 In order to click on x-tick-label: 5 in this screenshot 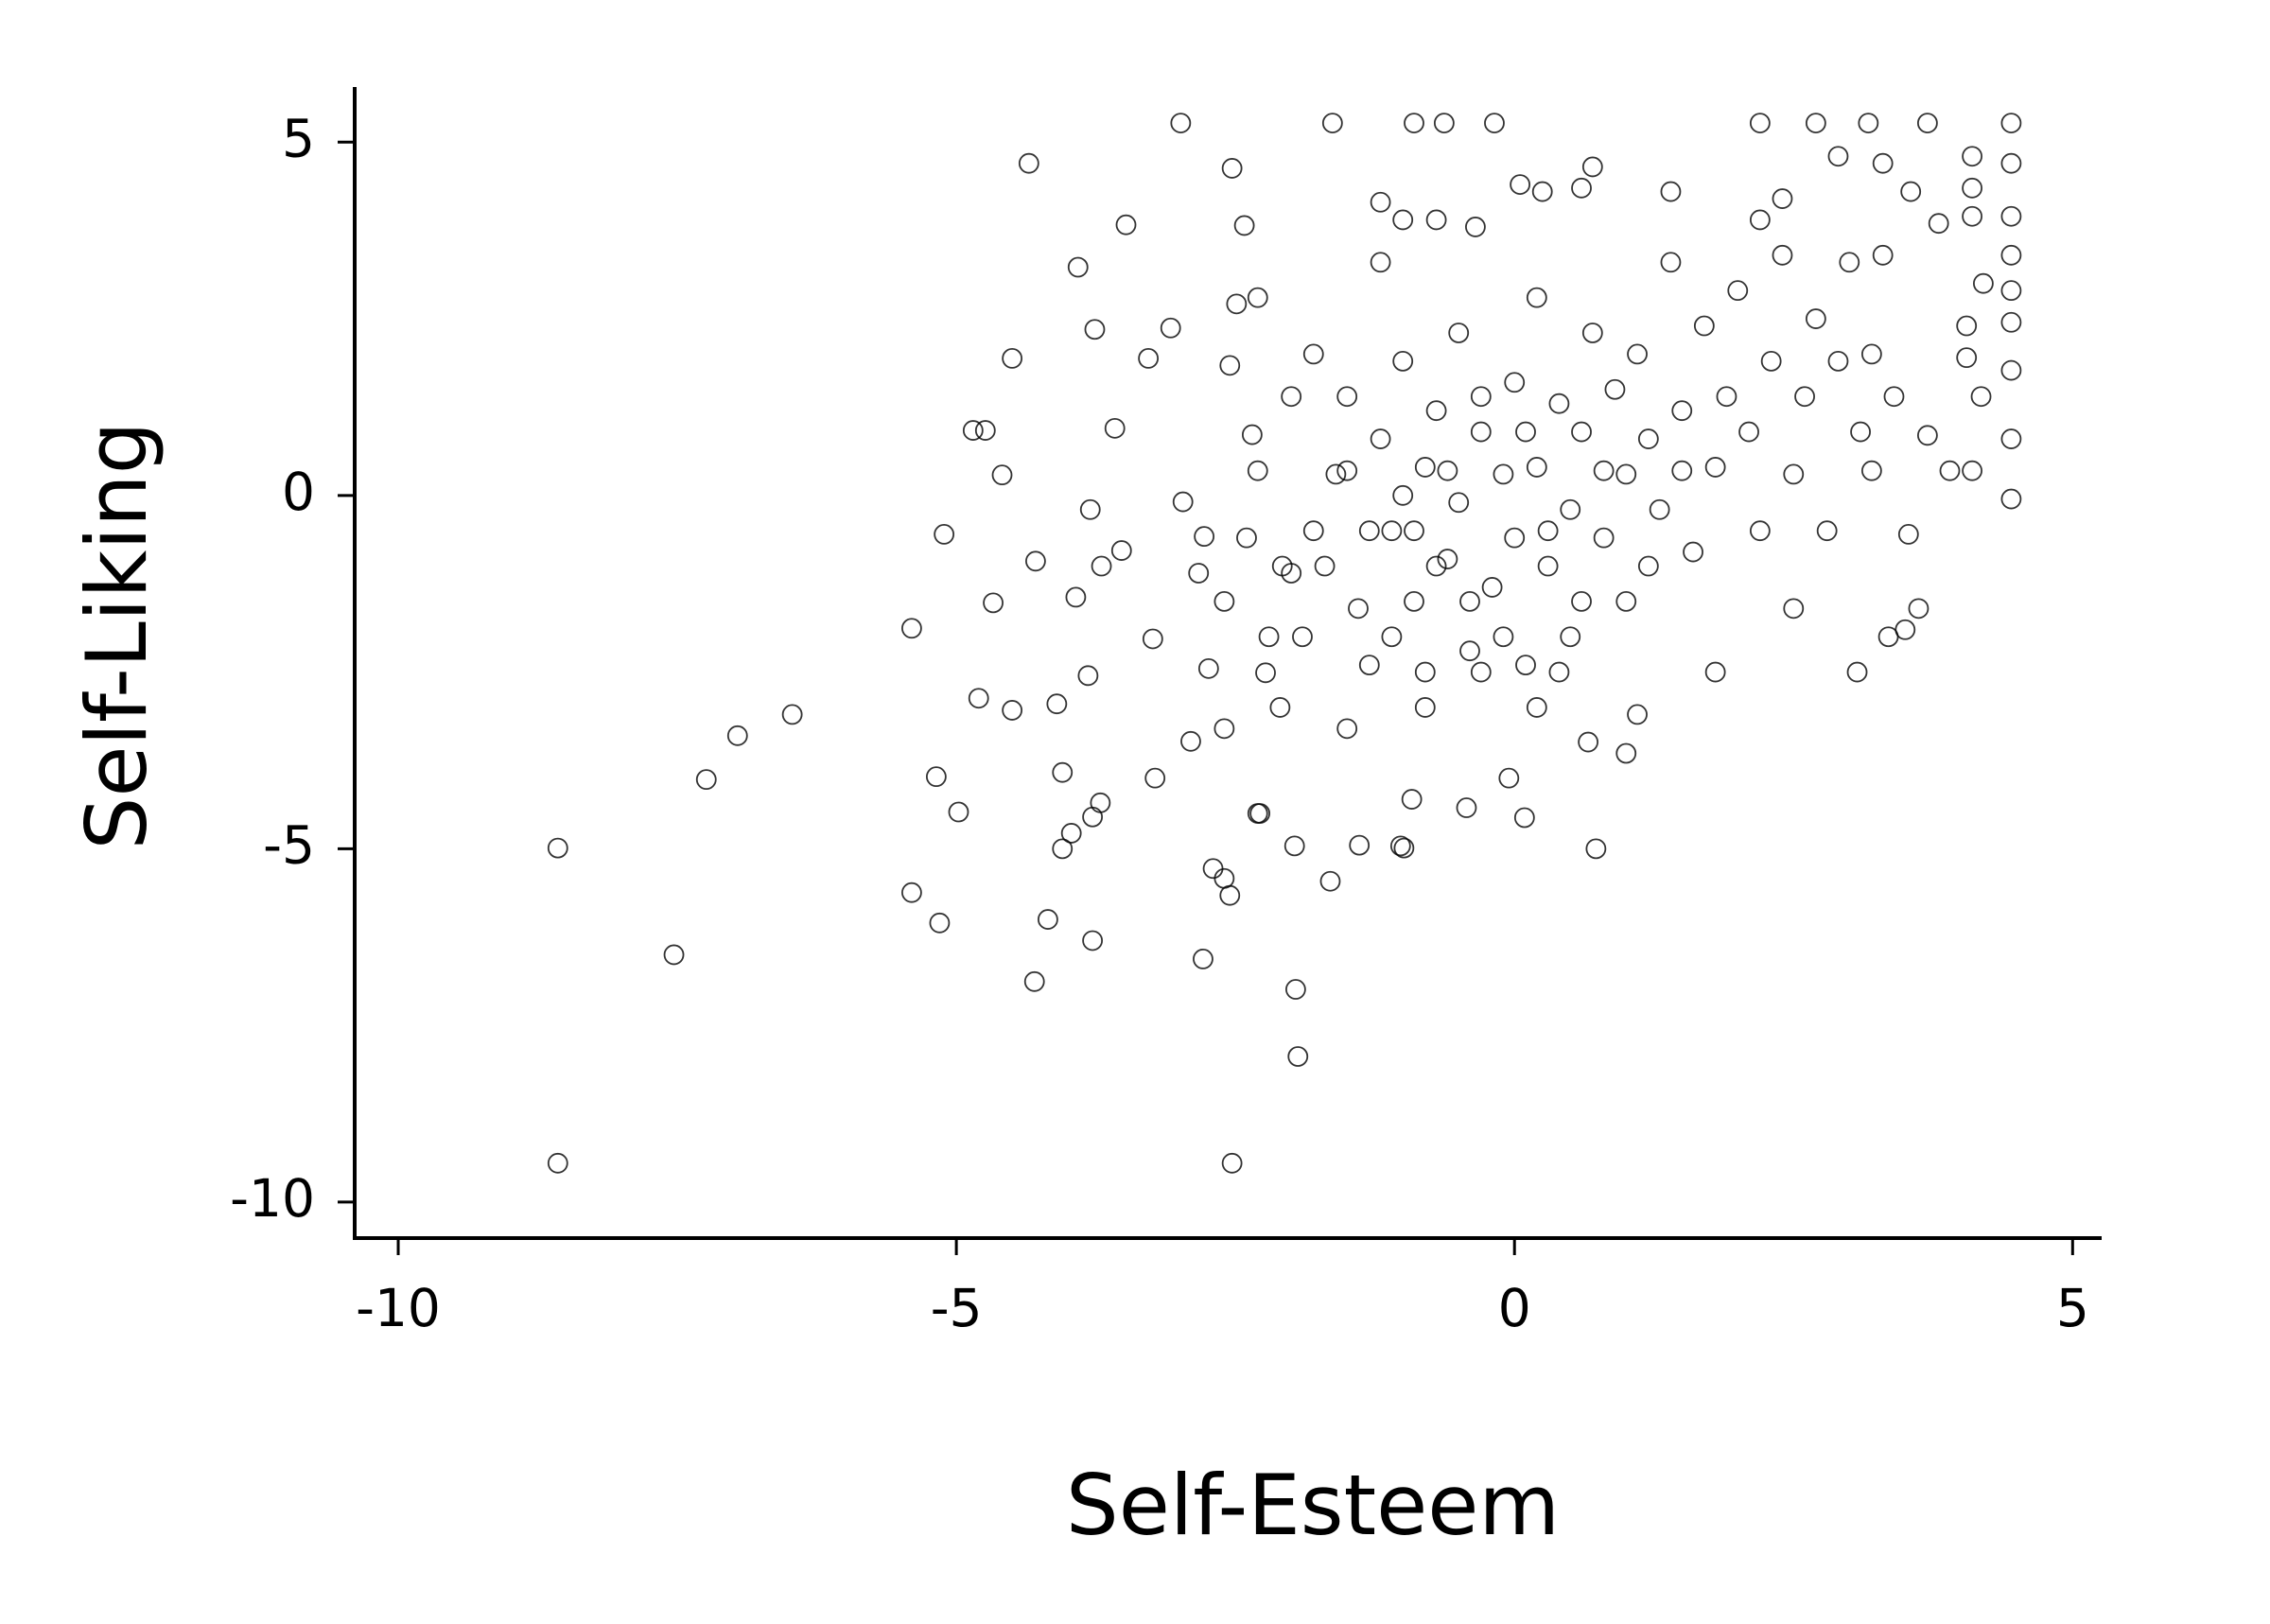, I will do `click(2072, 1308)`.